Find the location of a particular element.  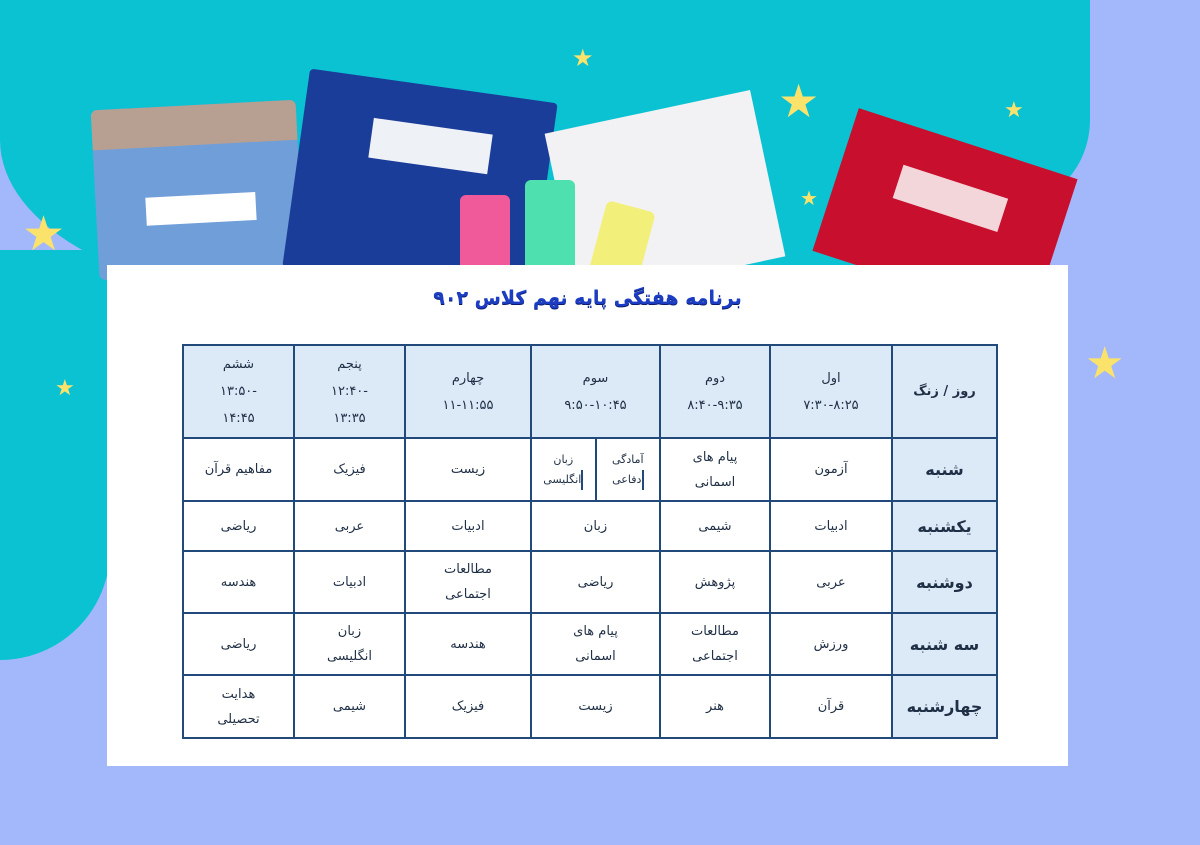

split-cell: آمادگی دفاعی زبان انگلیسی is located at coordinates (595, 469).